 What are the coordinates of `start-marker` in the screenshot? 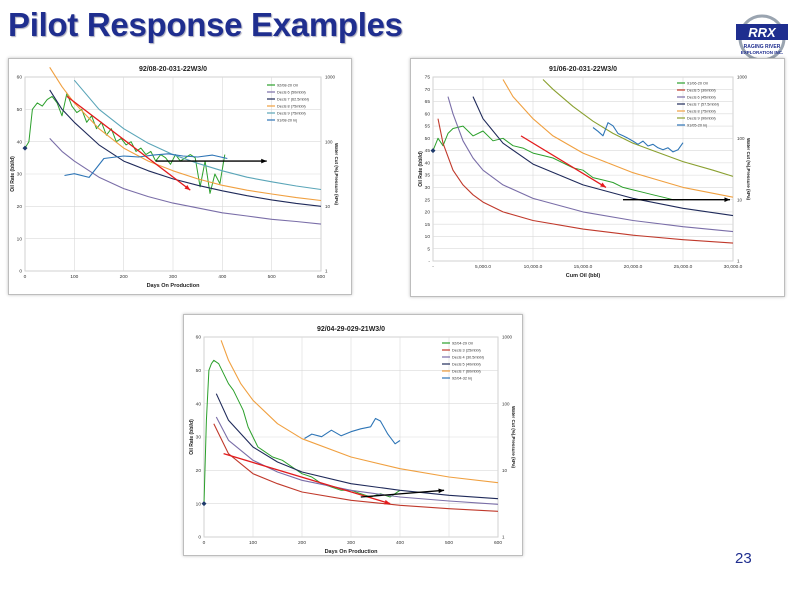 It's located at (204, 504).